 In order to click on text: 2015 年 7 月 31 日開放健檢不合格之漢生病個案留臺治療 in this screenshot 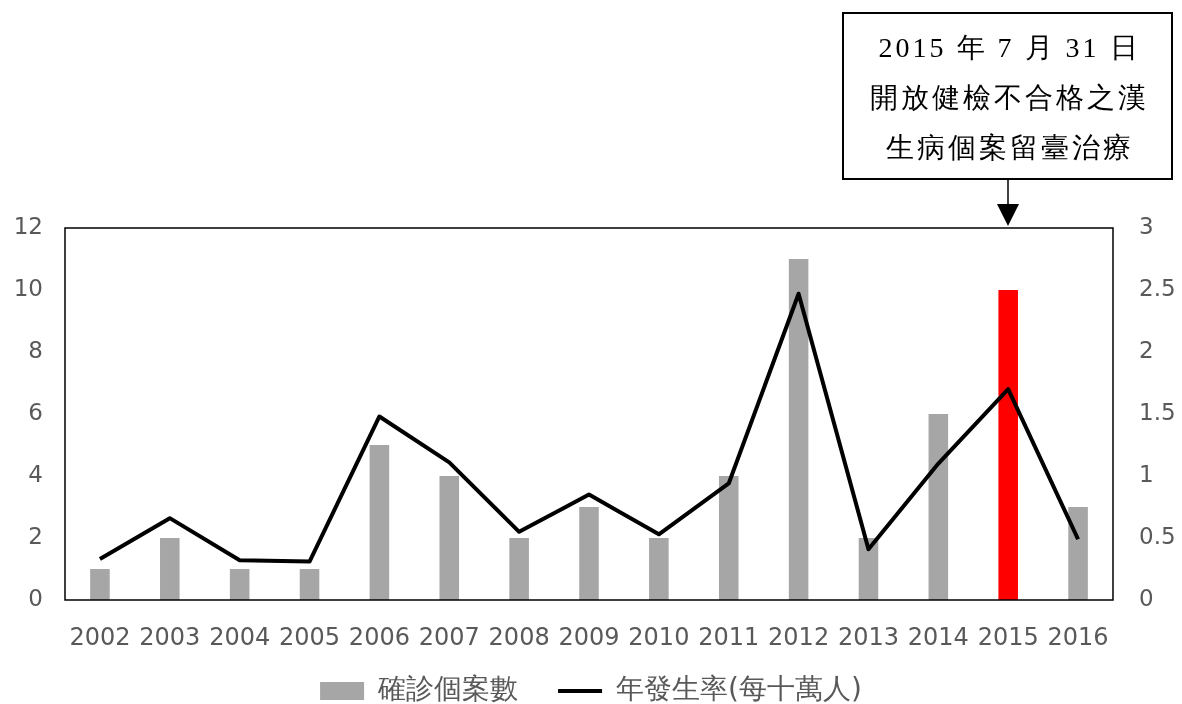, I will do `click(1009, 98)`.